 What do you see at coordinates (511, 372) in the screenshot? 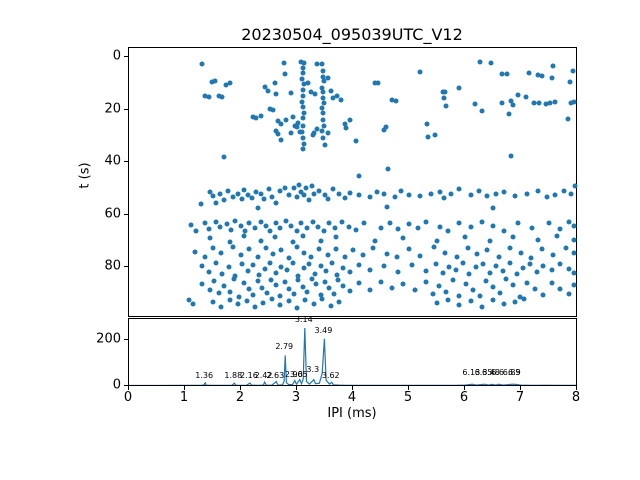
I see `peak-annotation: 6.85` at bounding box center [511, 372].